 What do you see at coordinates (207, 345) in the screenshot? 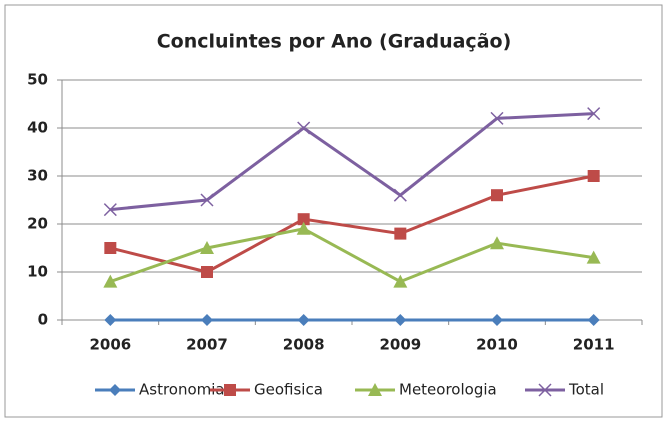
I see `x-tick-label: 2007` at bounding box center [207, 345].